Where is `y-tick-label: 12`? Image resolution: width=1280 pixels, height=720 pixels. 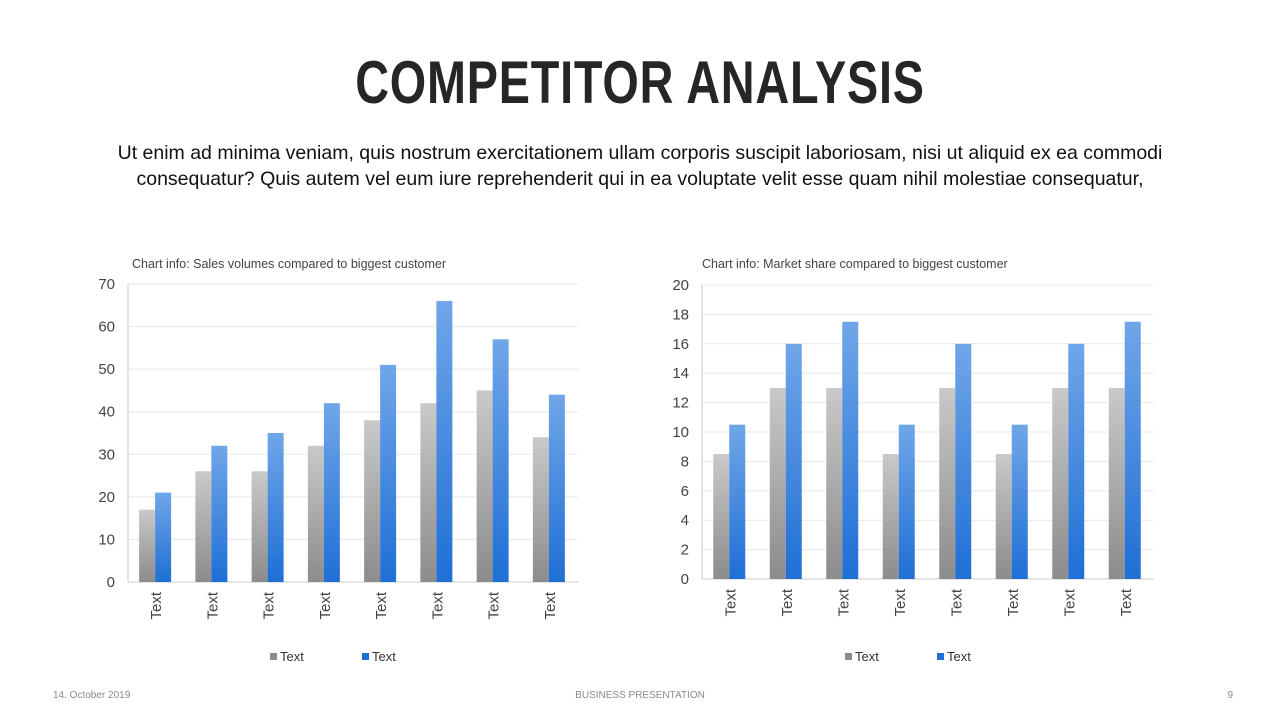
y-tick-label: 12 is located at coordinates (680, 403).